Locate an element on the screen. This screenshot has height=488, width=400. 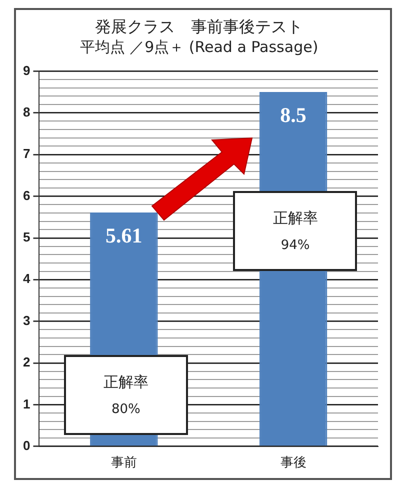
callout-box: 正解率 94% is located at coordinates (295, 231).